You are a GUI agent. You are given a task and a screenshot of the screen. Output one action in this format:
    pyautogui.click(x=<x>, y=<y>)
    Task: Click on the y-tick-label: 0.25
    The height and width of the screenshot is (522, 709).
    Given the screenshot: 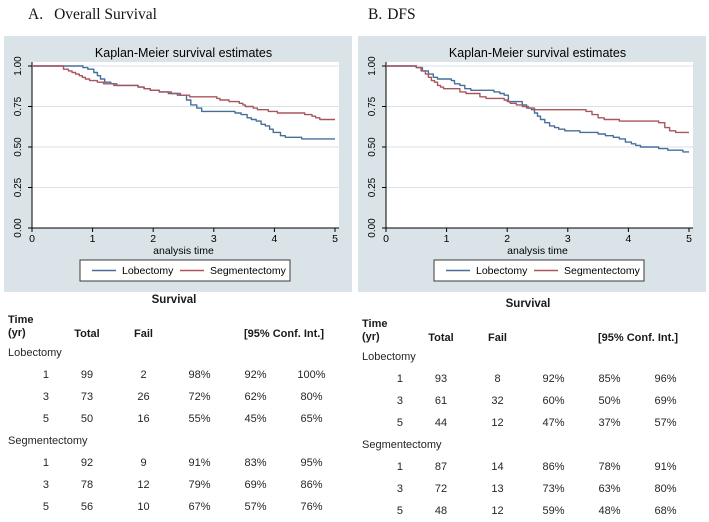 What is the action you would take?
    pyautogui.click(x=372, y=187)
    